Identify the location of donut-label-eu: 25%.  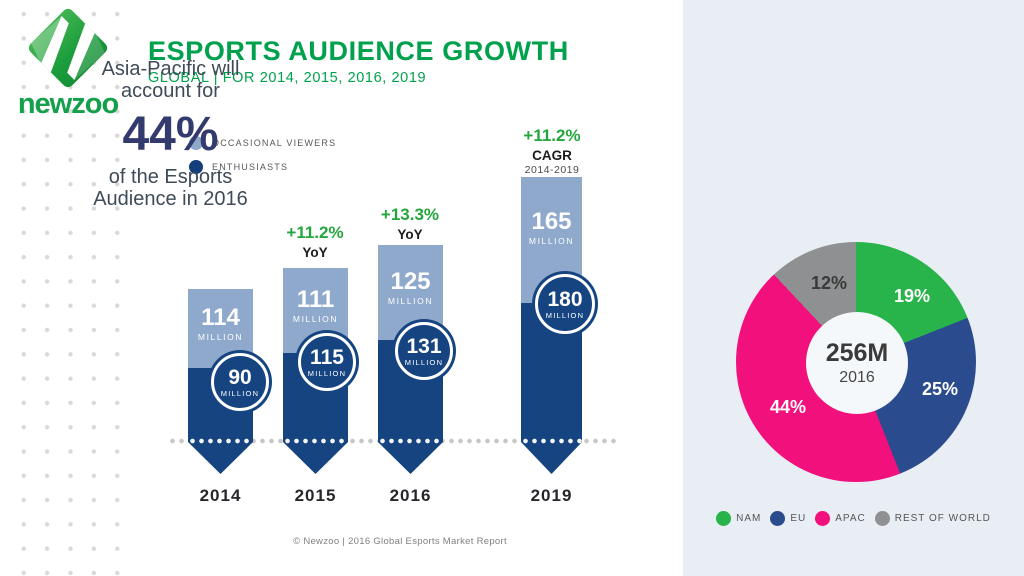
(940, 389).